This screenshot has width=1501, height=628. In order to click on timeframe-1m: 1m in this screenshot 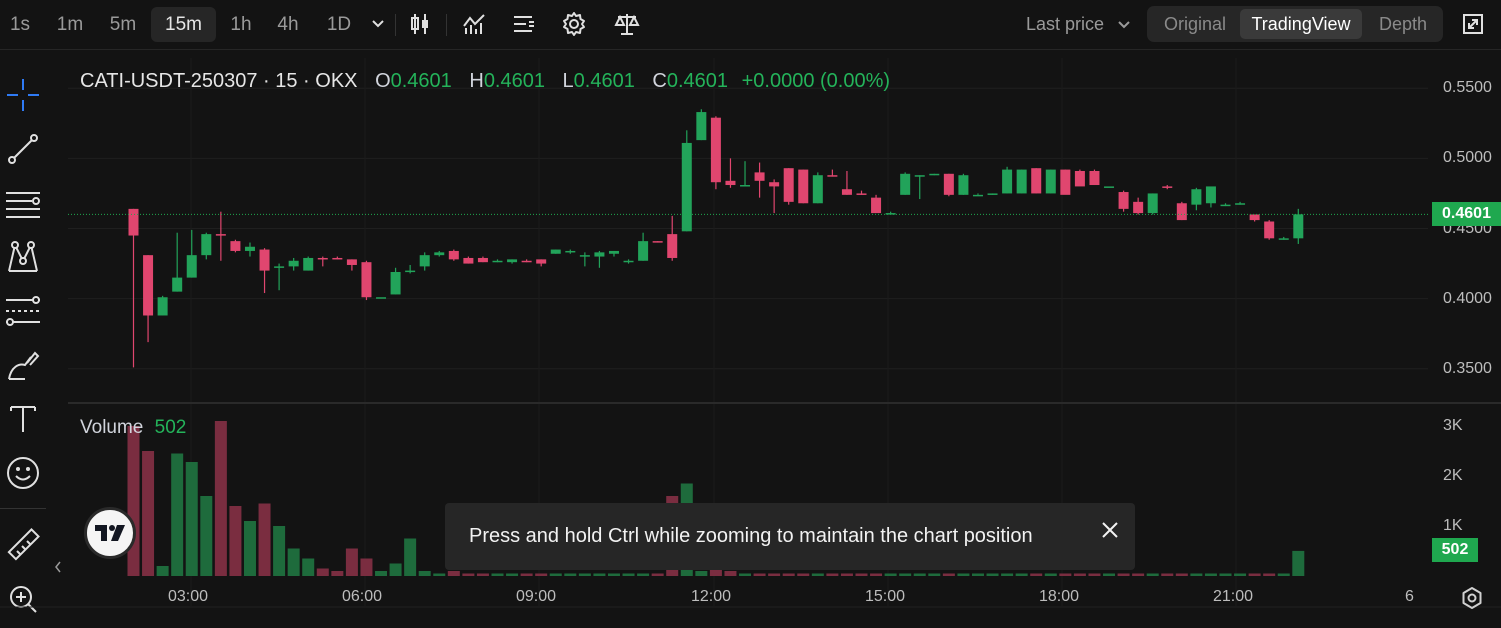, I will do `click(70, 24)`.